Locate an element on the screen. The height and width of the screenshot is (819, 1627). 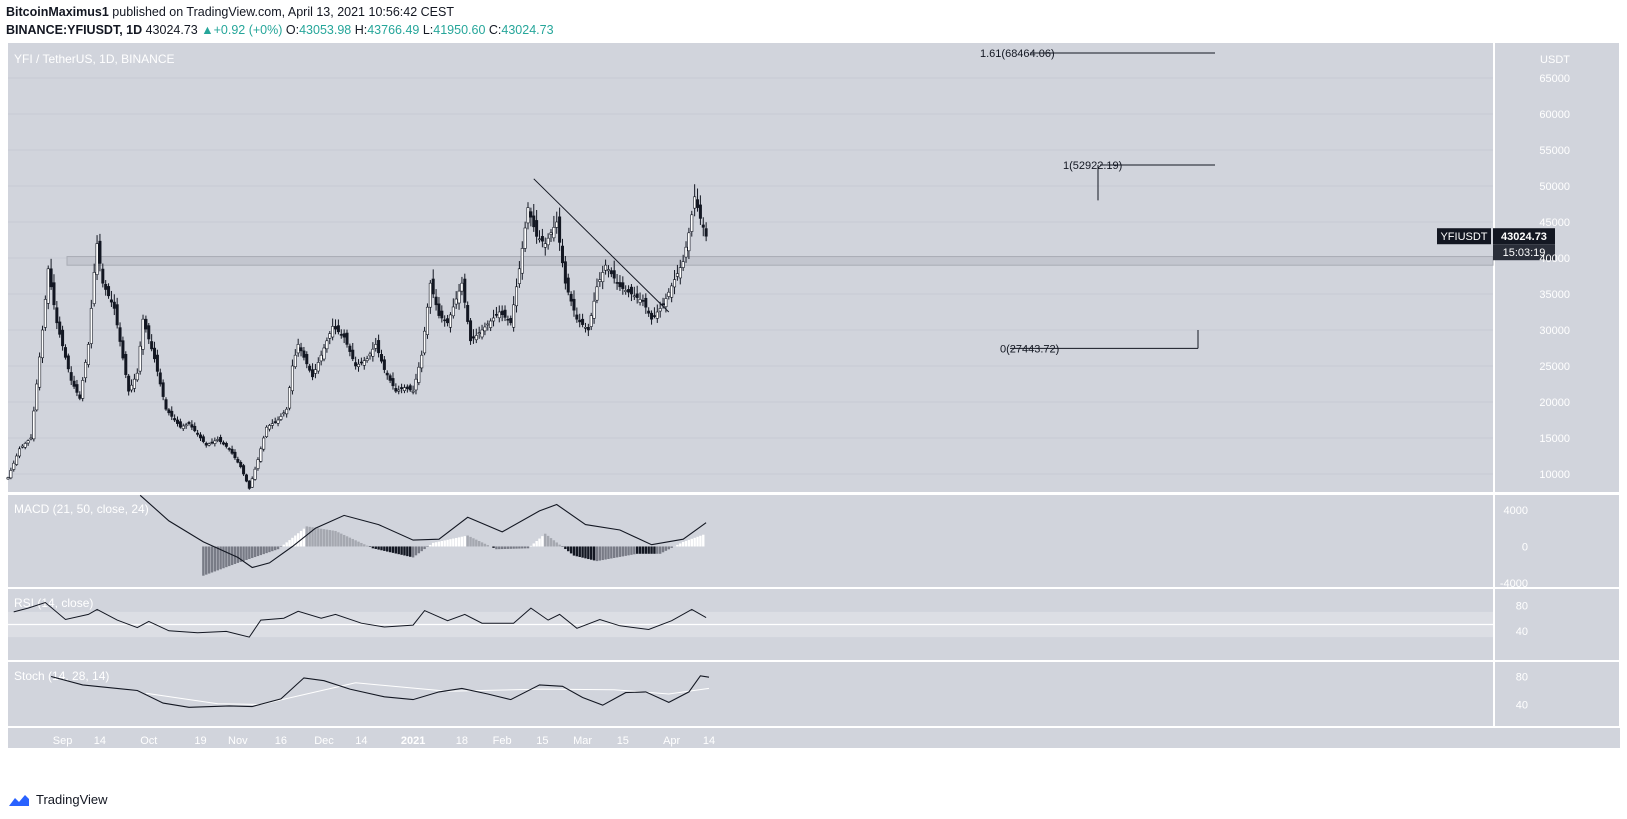
y-tick-label: 10000 is located at coordinates (1554, 475).